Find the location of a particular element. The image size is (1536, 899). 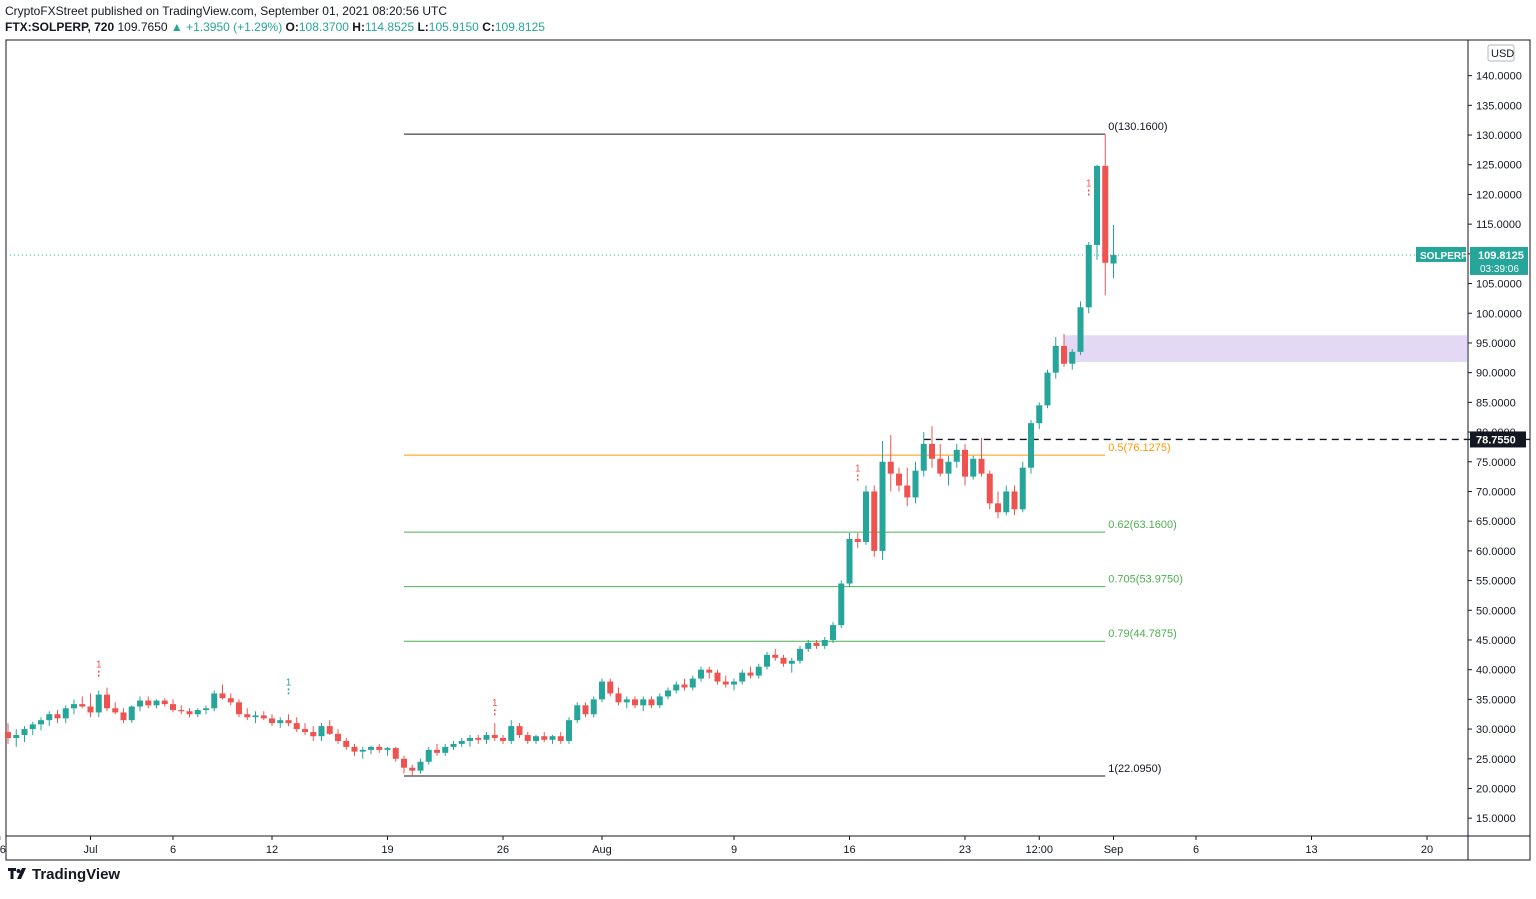

time-axis-label: 23 is located at coordinates (965, 850).